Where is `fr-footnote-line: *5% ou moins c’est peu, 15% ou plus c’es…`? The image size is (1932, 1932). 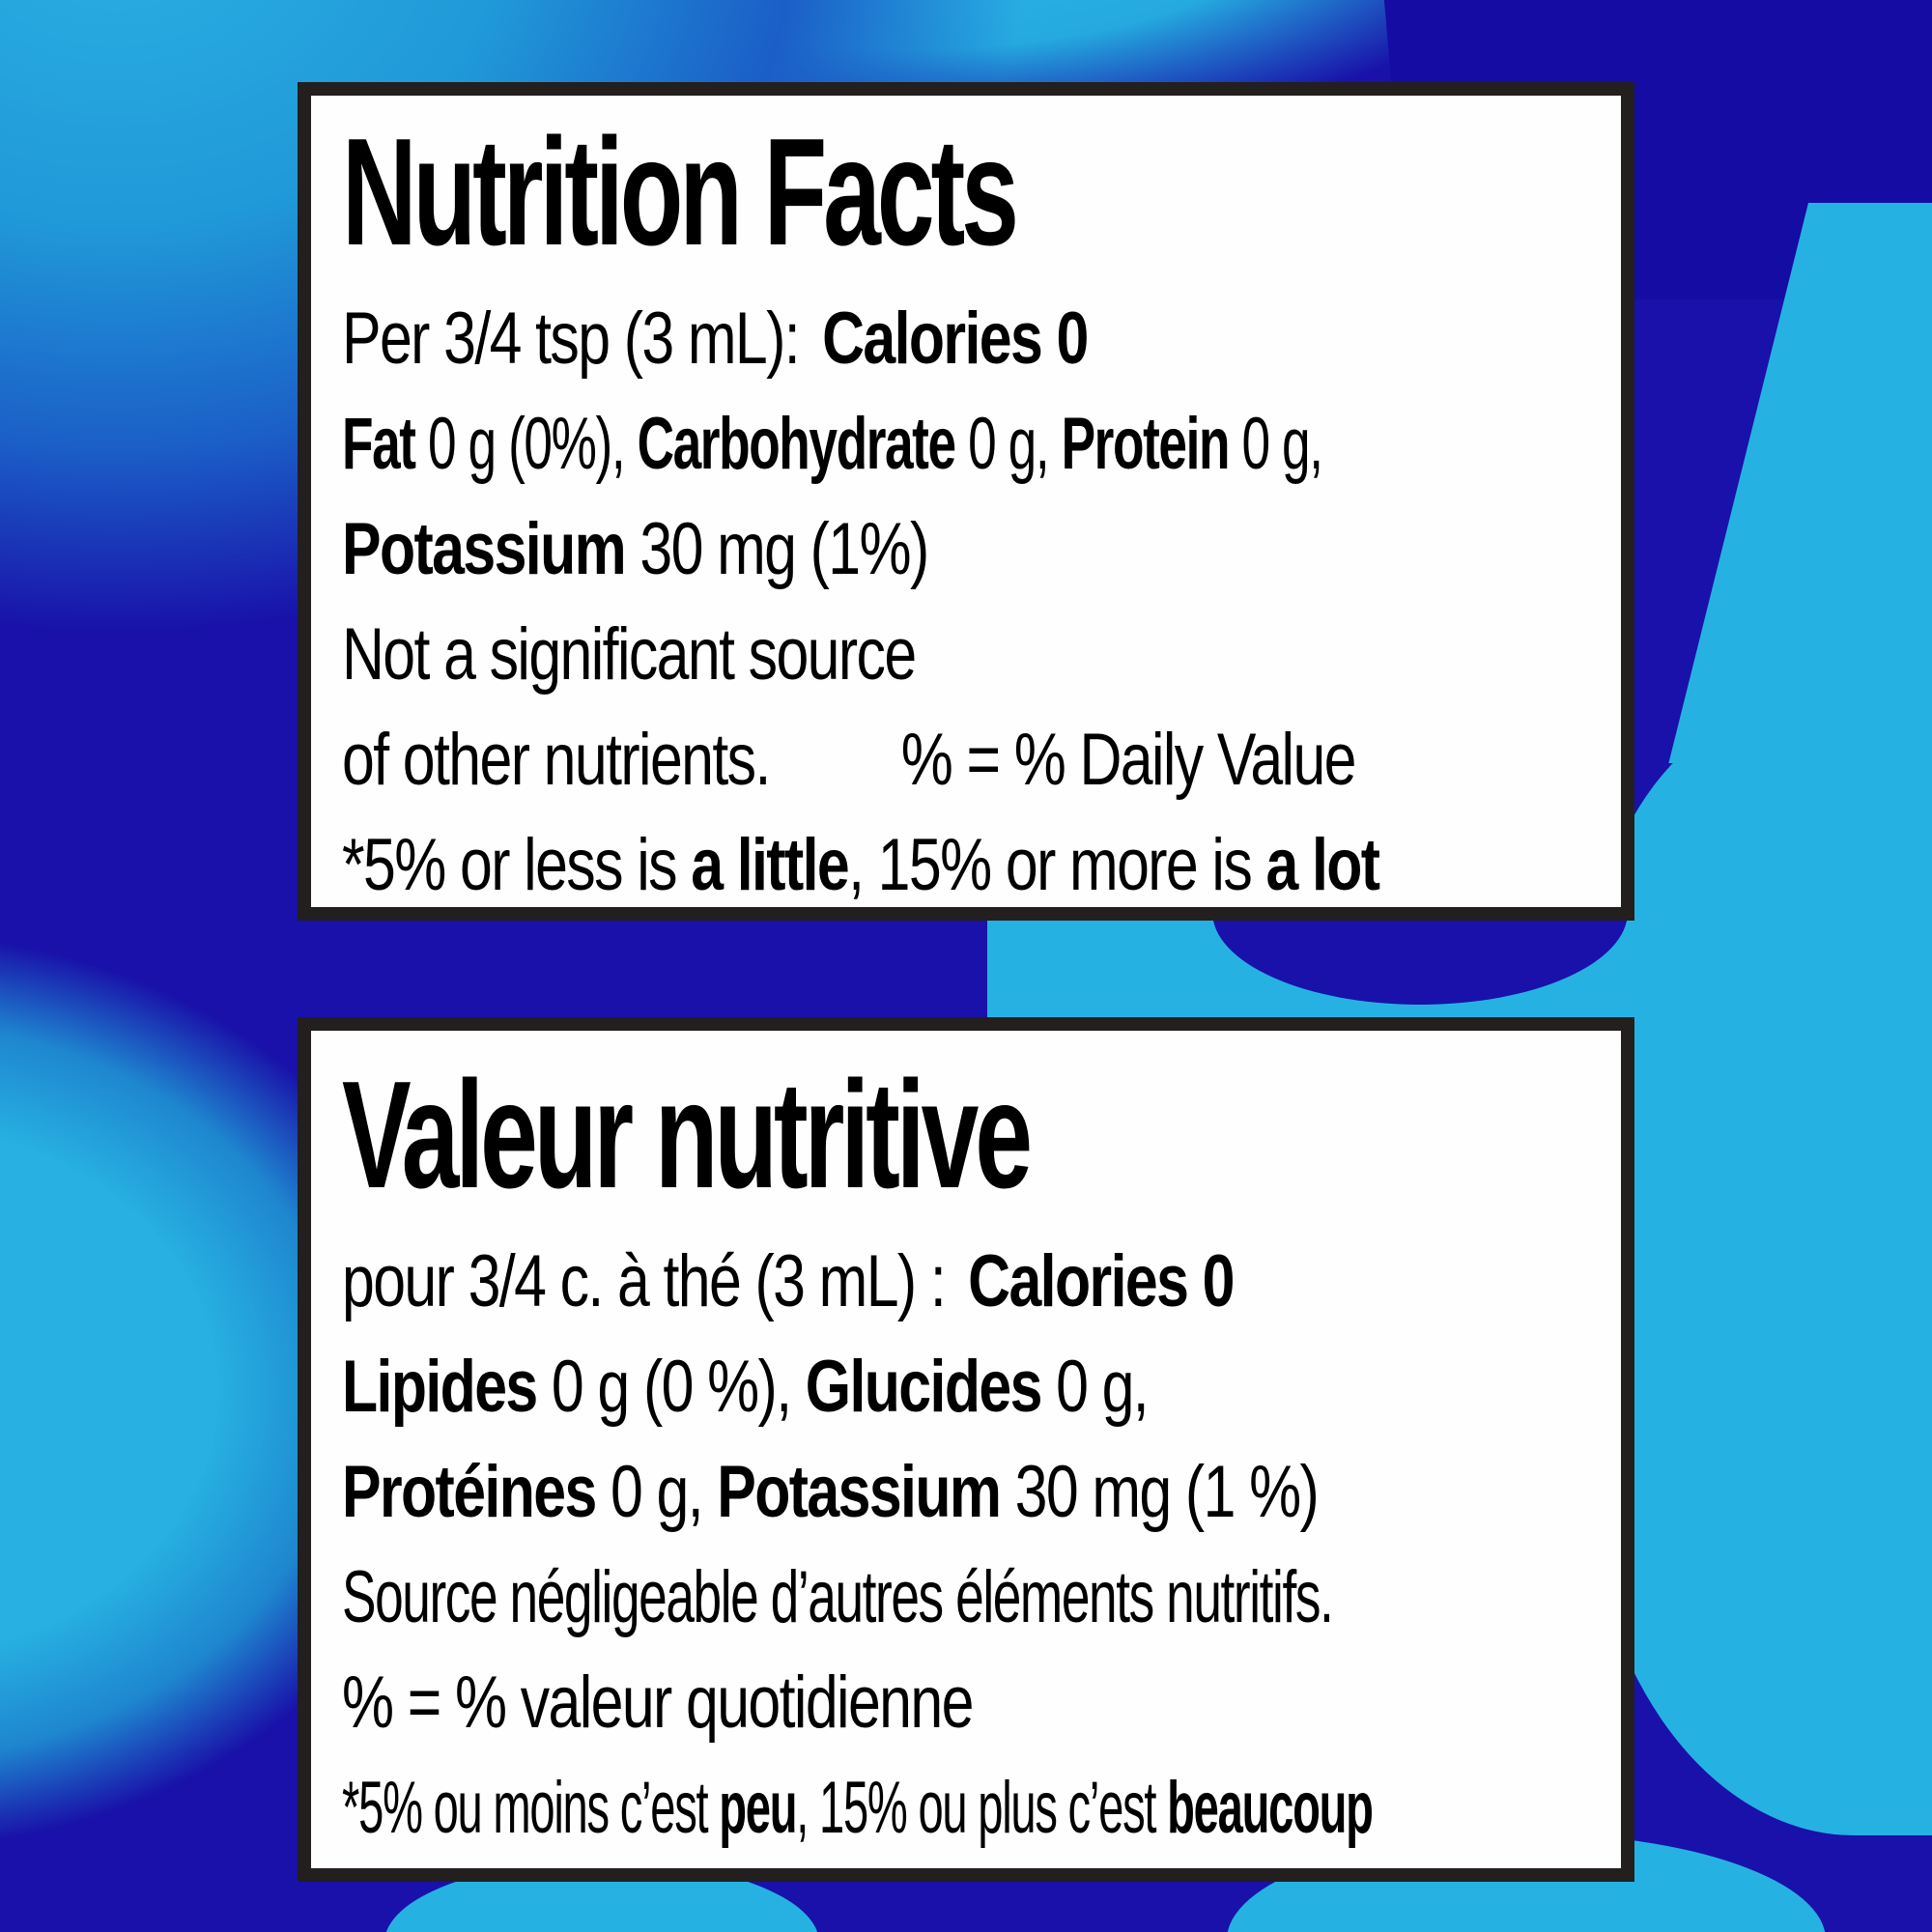 fr-footnote-line: *5% ou moins c’est peu, 15% ou plus c’es… is located at coordinates (973, 1808).